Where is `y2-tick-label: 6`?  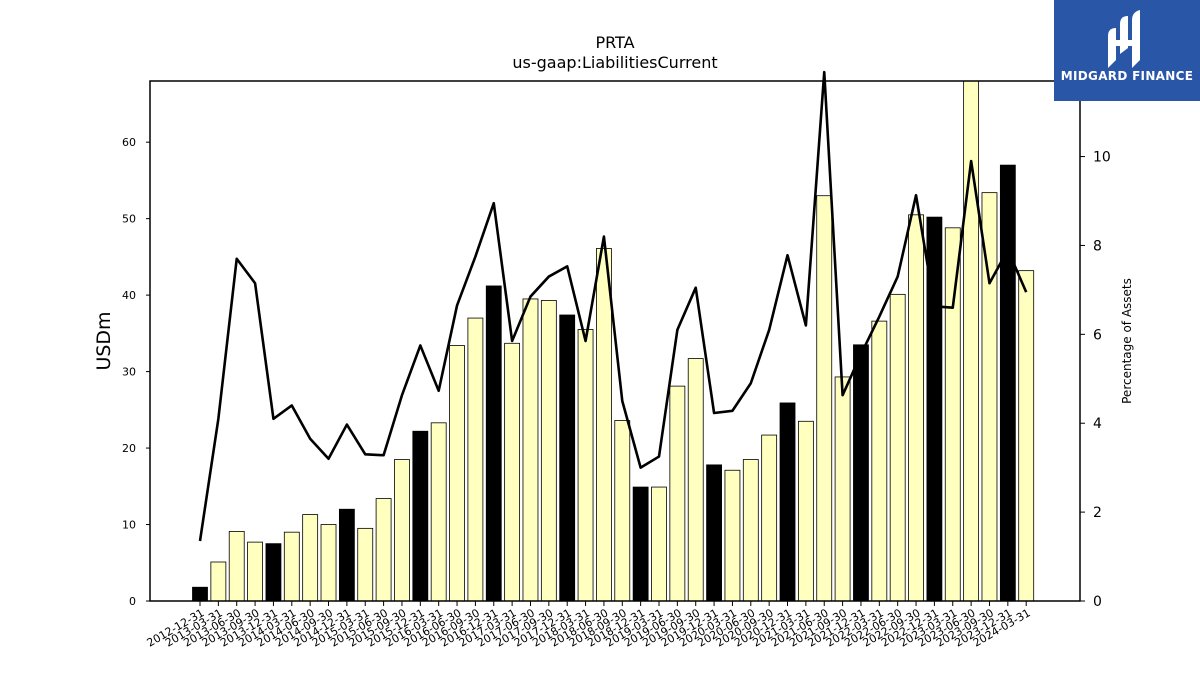 y2-tick-label: 6 is located at coordinates (1097, 335).